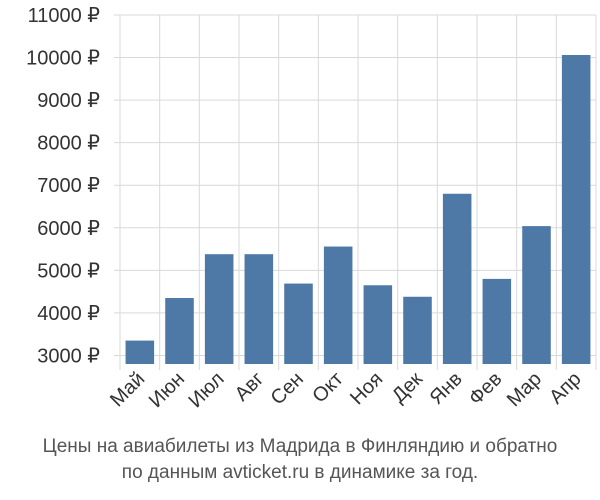  What do you see at coordinates (446, 388) in the screenshot?
I see `x-tick-label: Янв` at bounding box center [446, 388].